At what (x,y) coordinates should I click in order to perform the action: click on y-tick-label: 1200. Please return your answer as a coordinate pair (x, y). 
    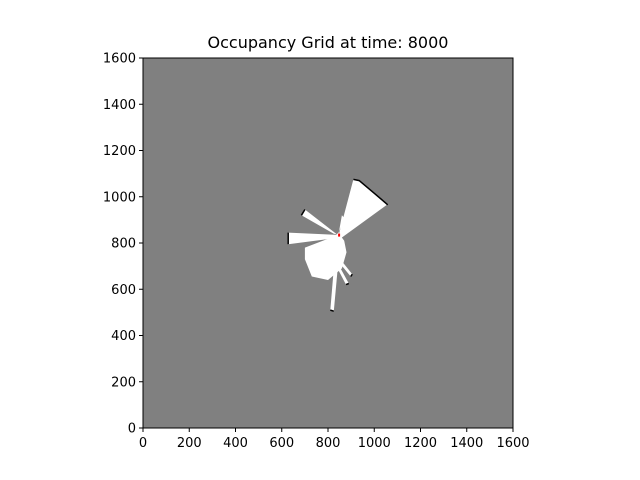
    Looking at the image, I should click on (119, 151).